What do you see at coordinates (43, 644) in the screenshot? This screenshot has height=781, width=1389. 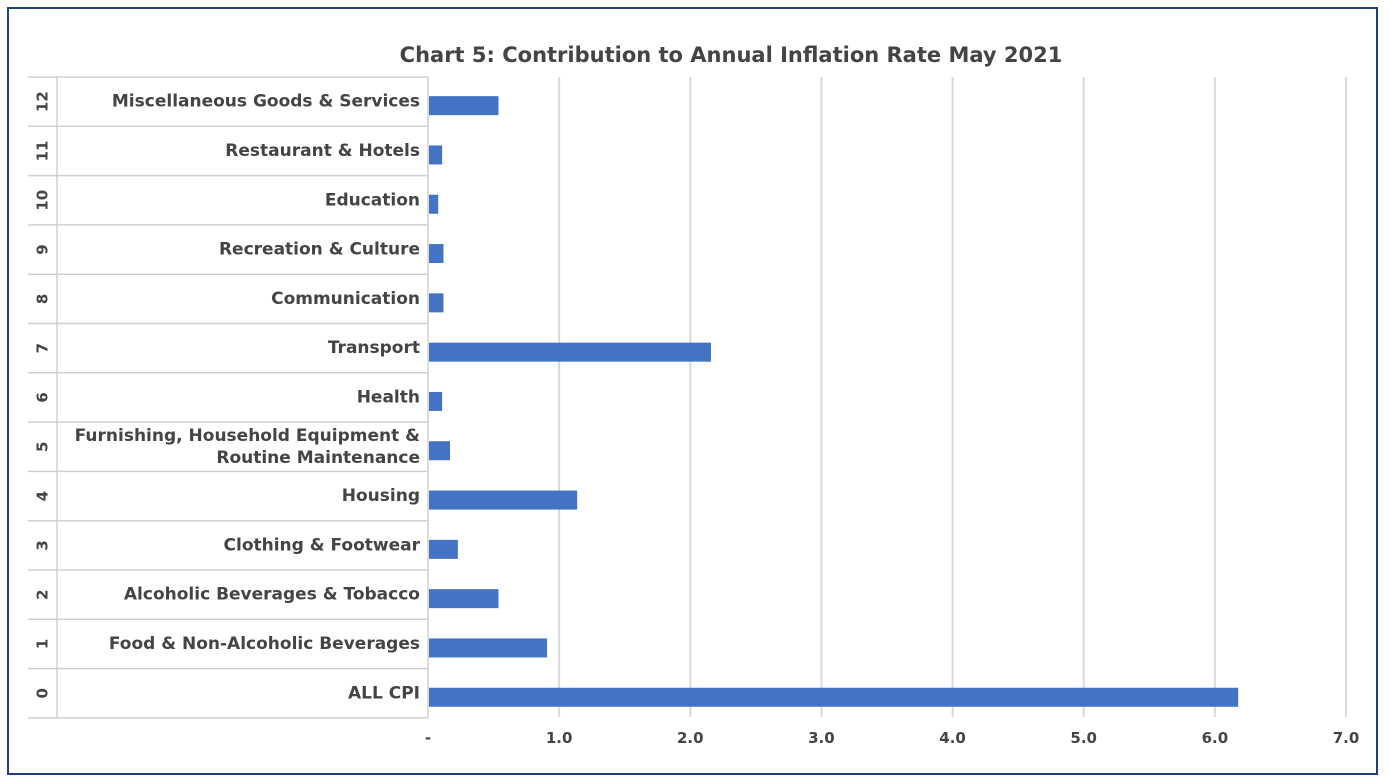 I see `category-number: 1` at bounding box center [43, 644].